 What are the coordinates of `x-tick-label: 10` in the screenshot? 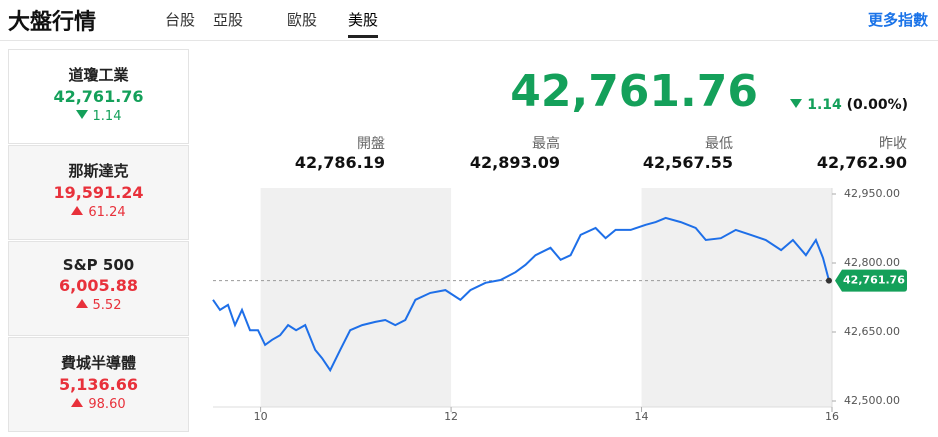 It's located at (261, 416).